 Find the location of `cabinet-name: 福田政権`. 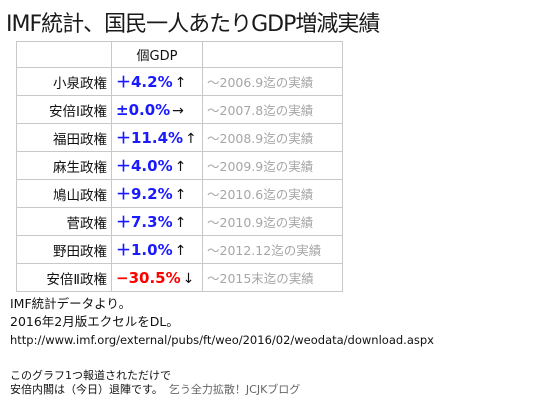

cabinet-name: 福田政権 is located at coordinates (64, 137).